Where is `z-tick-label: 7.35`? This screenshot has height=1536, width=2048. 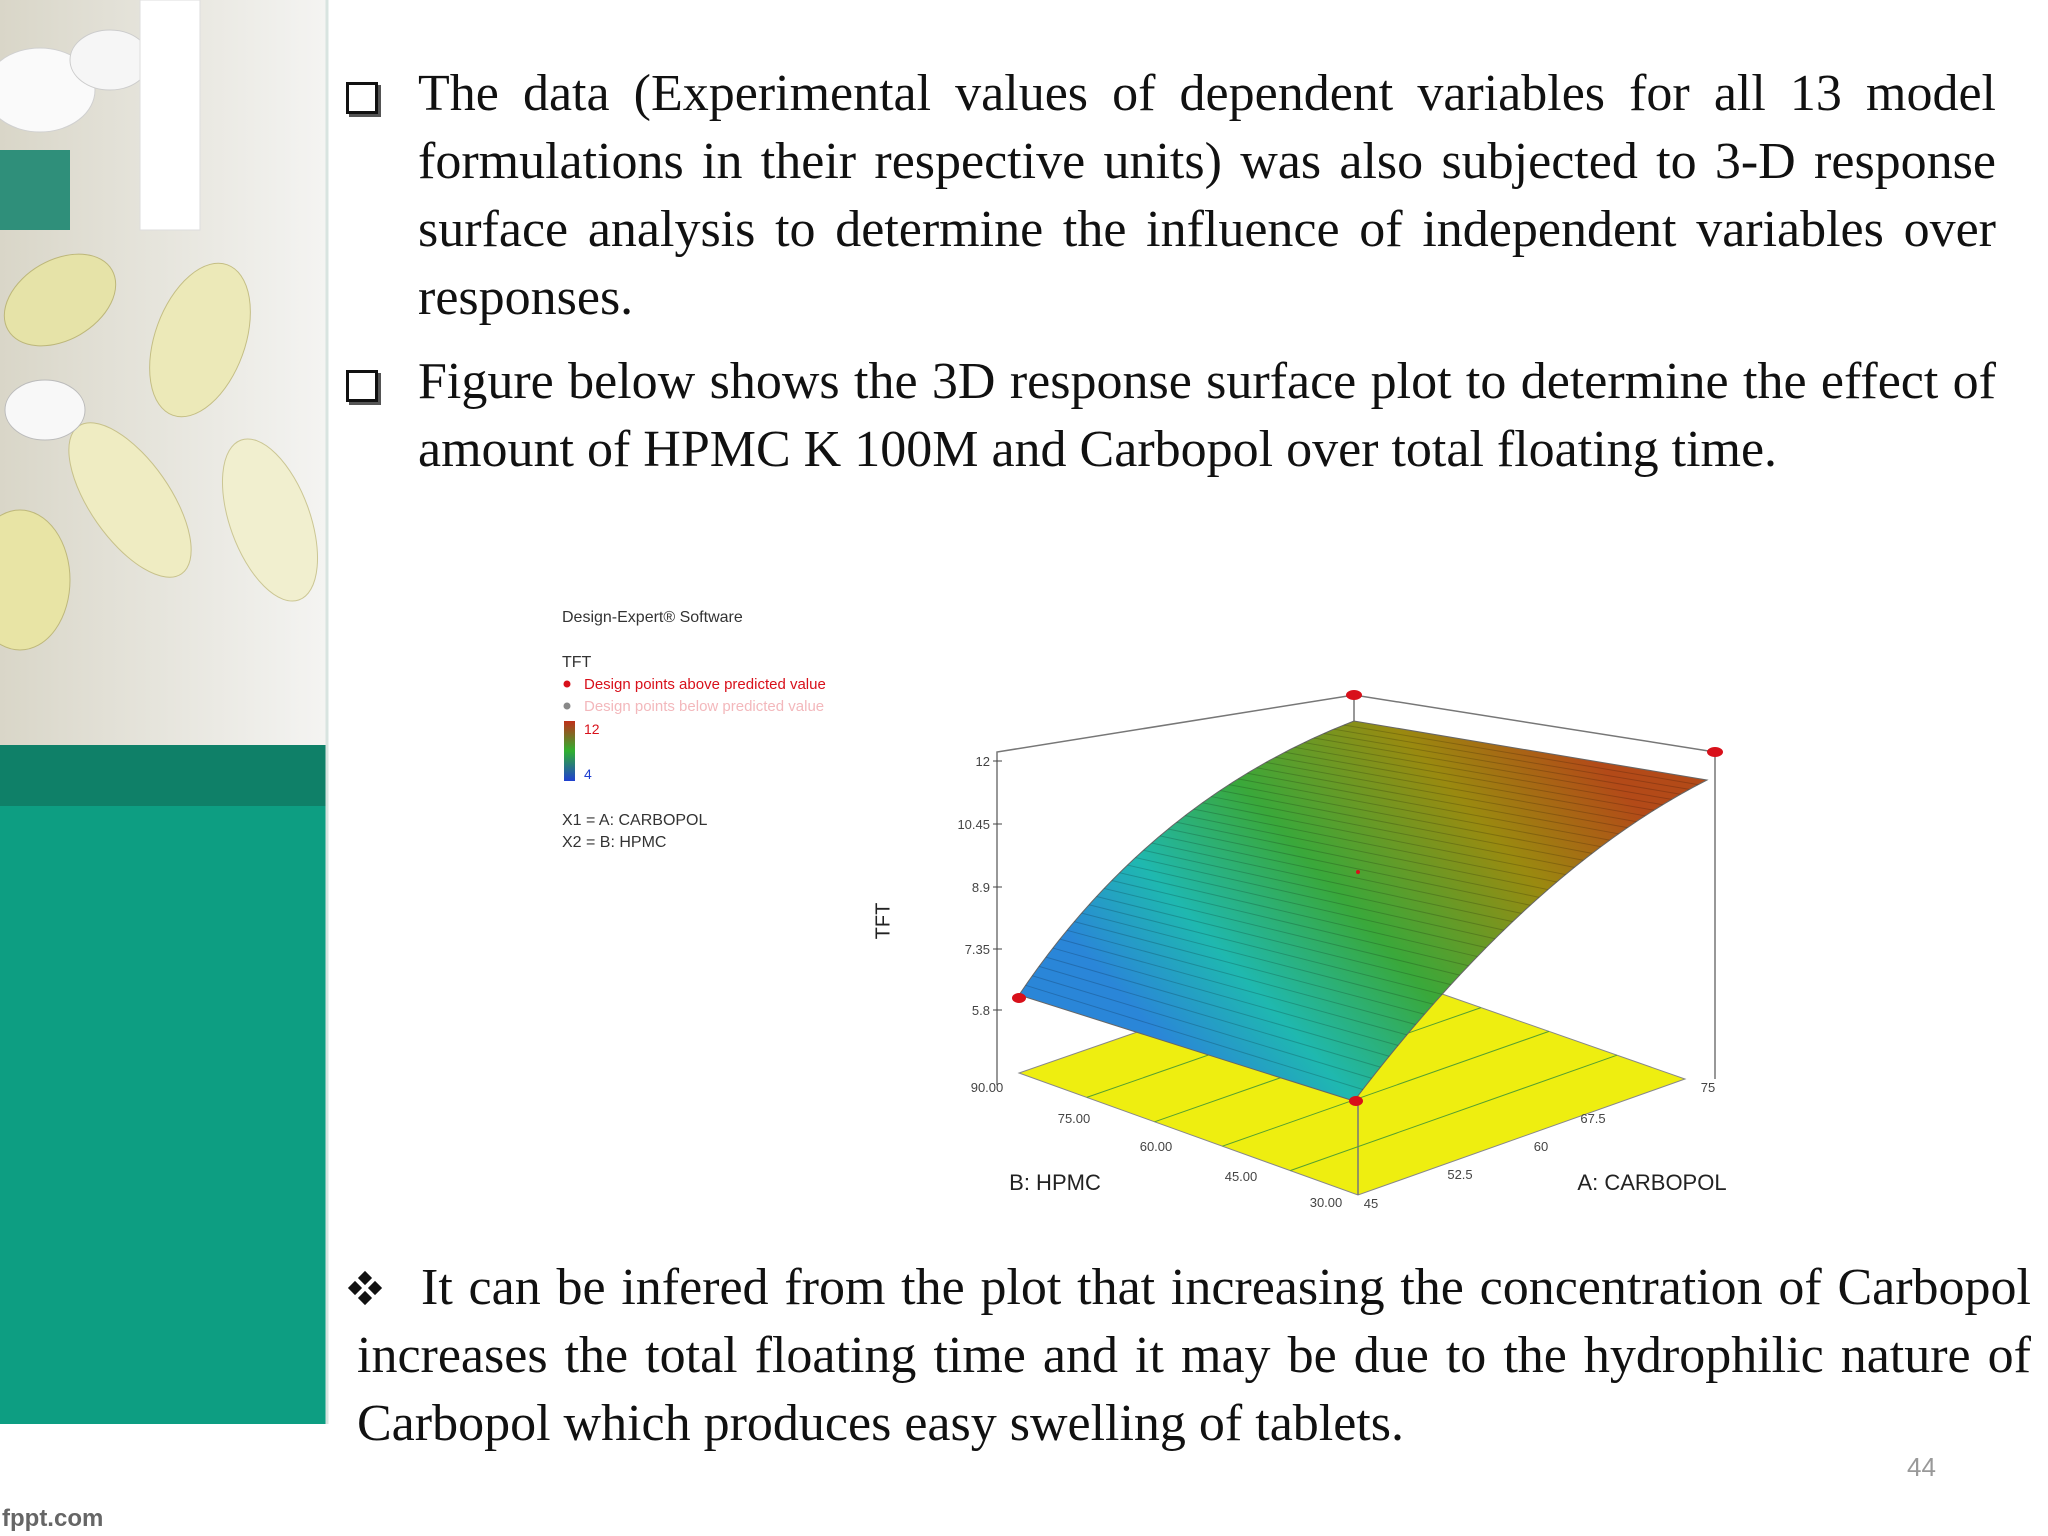
z-tick-label: 7.35 is located at coordinates (977, 949).